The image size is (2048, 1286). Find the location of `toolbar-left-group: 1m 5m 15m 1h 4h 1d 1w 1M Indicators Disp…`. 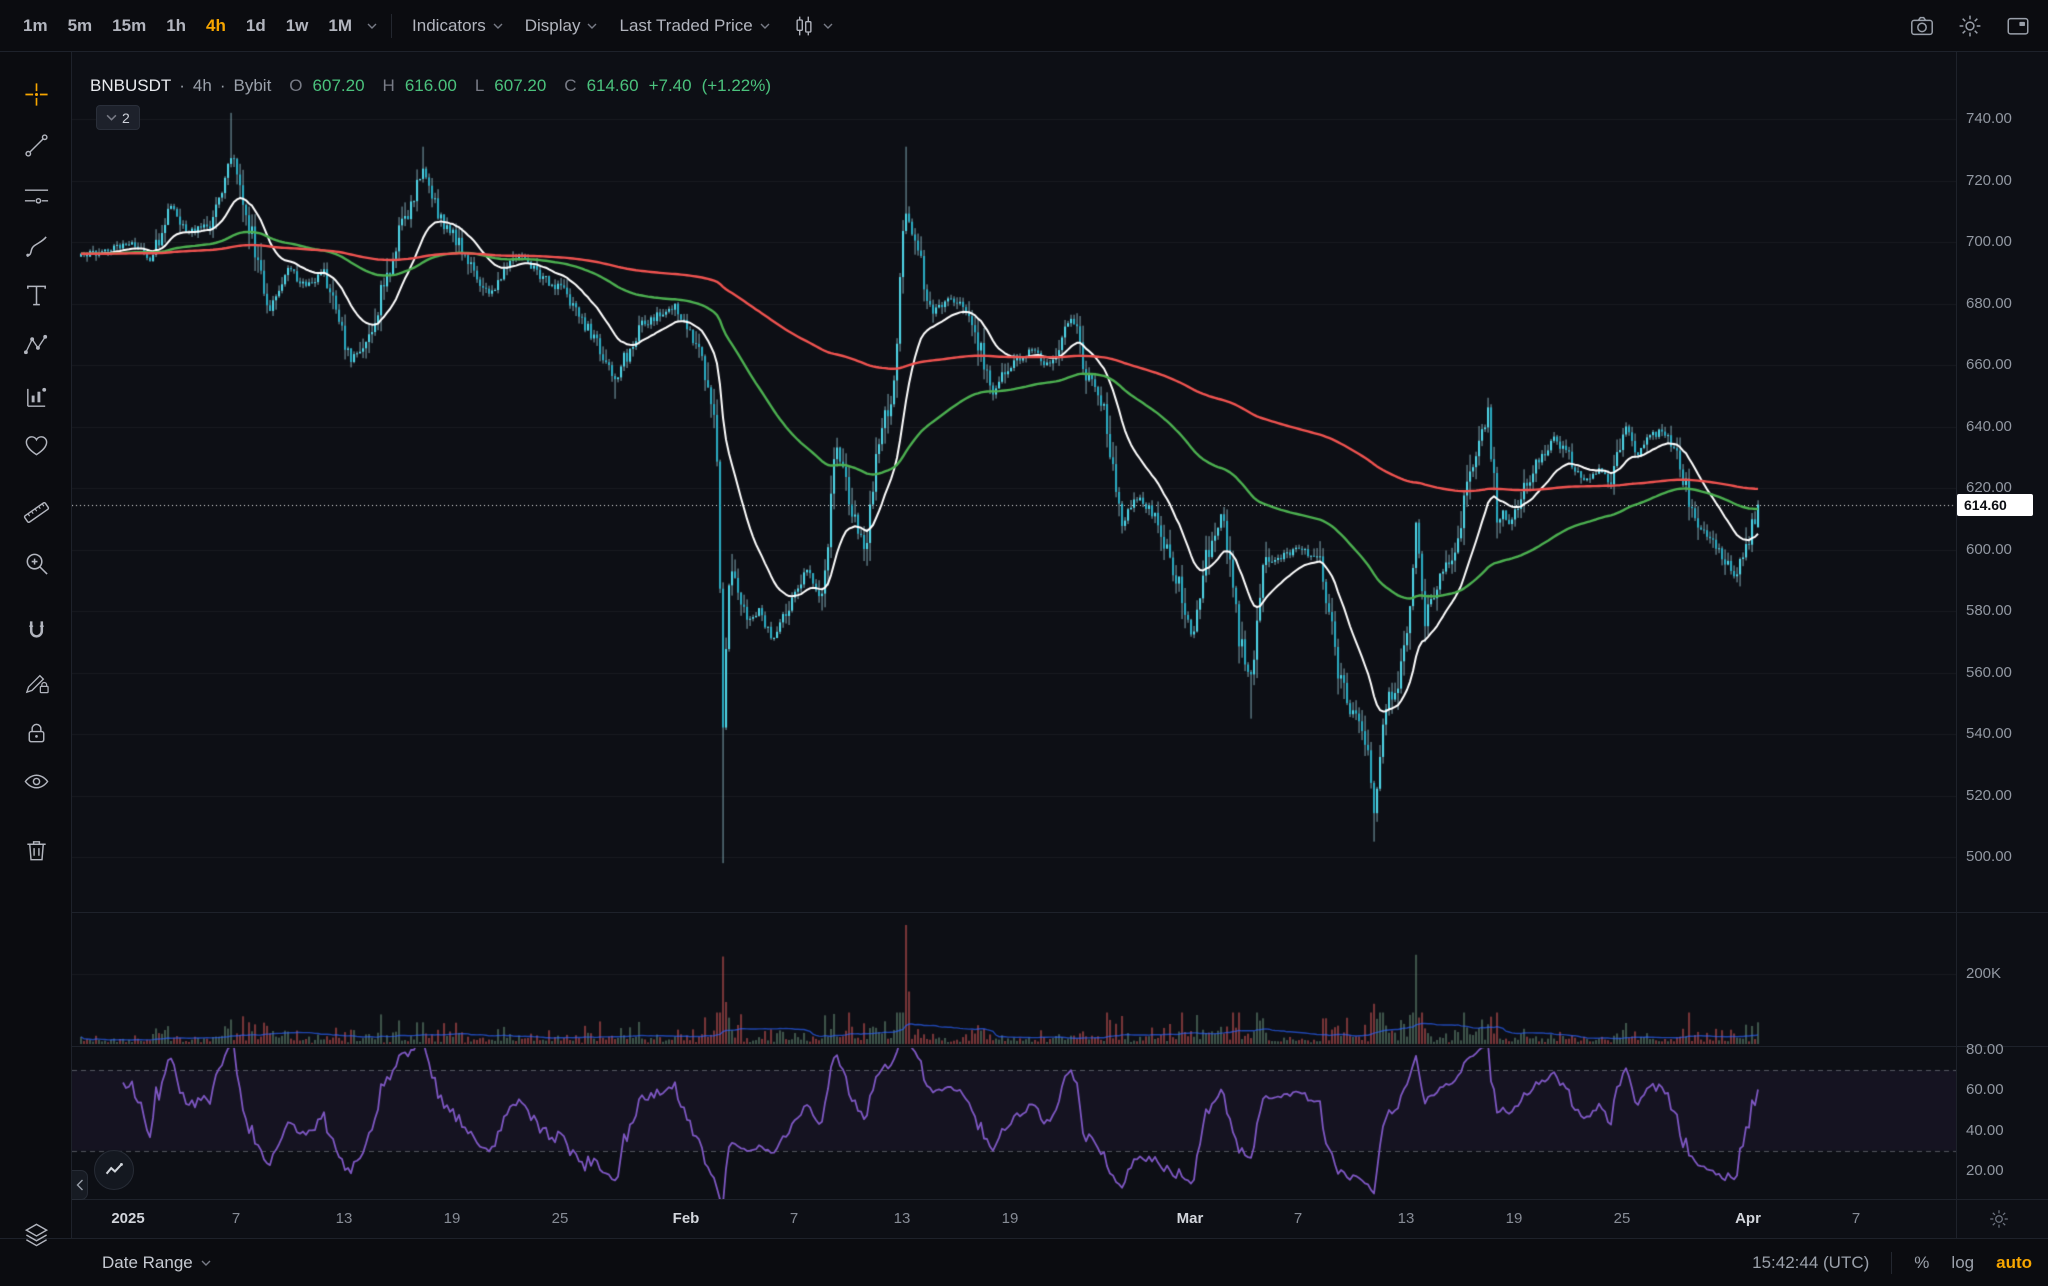

toolbar-left-group: 1m 5m 15m 1h 4h 1d 1w 1M Indicators Disp… is located at coordinates (428, 26).